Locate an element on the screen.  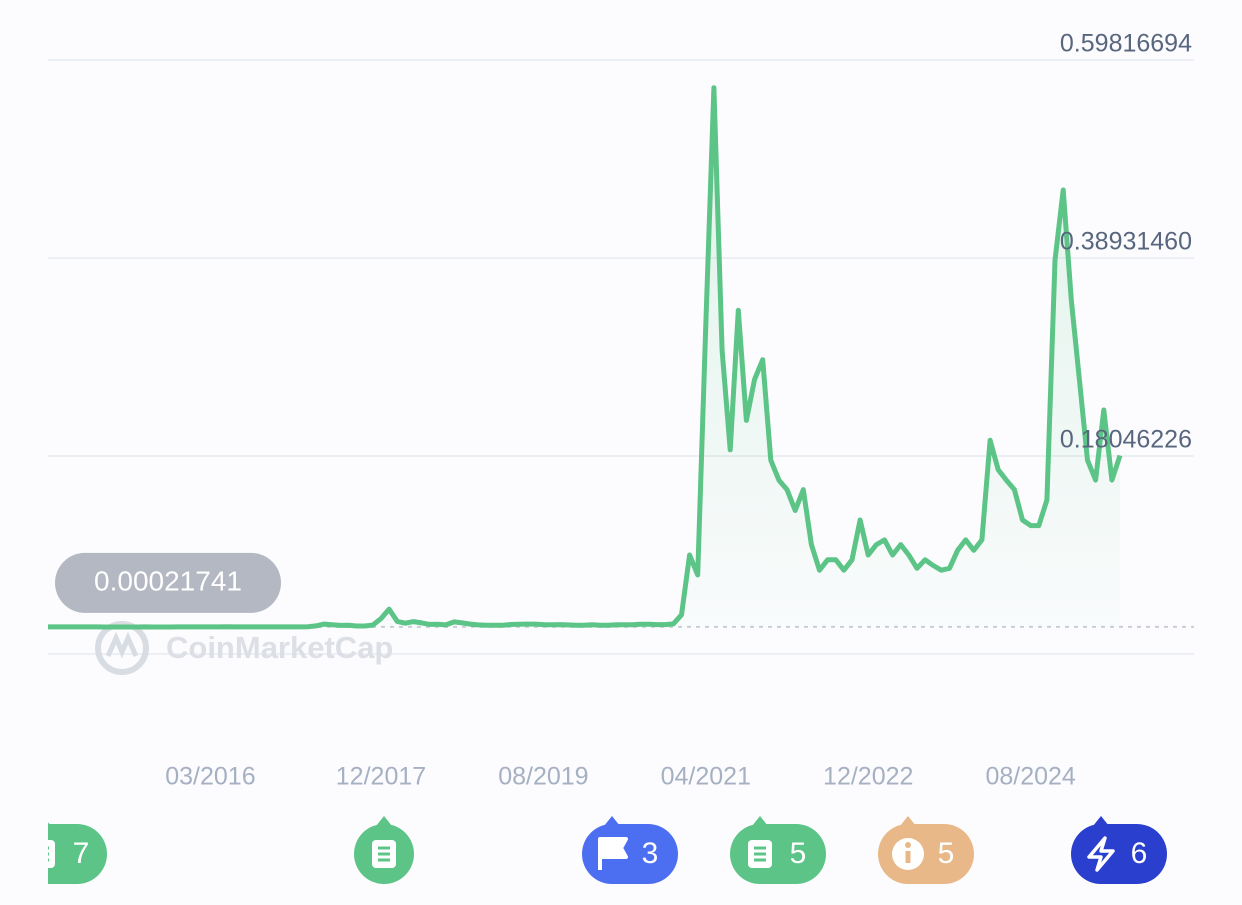
event-badge: 3 is located at coordinates (630, 850).